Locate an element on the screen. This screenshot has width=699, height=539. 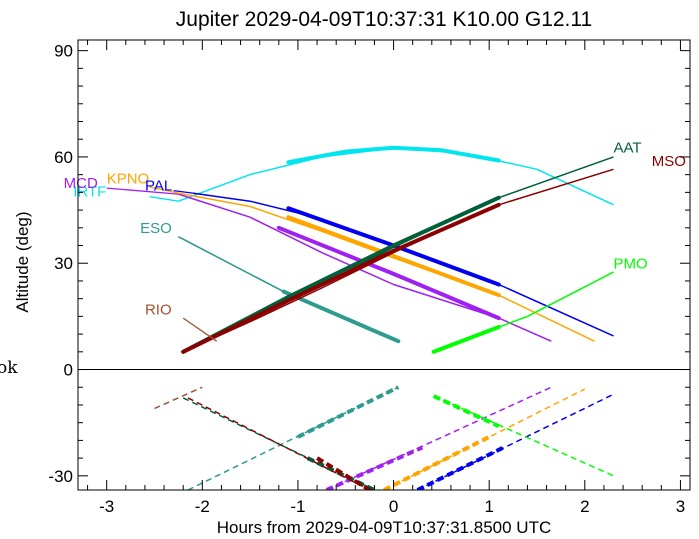
y-tick-label: 60 is located at coordinates (63, 157).